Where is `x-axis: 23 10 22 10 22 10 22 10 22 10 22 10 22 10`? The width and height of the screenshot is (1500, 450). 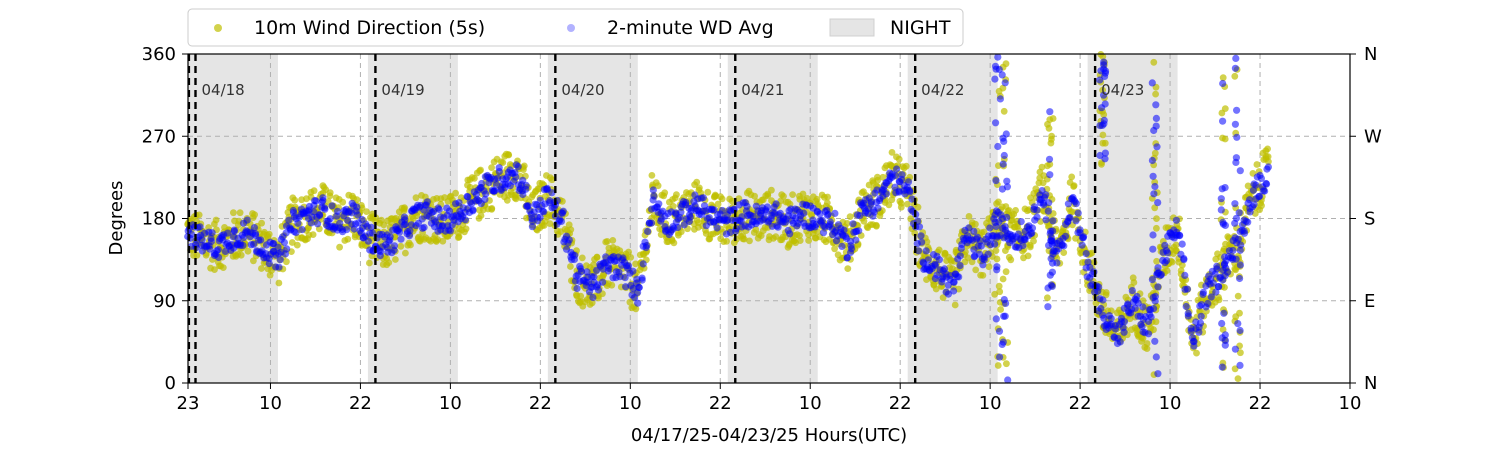
x-axis: 23 10 22 10 22 10 22 10 22 10 22 10 22 10 is located at coordinates (769, 398).